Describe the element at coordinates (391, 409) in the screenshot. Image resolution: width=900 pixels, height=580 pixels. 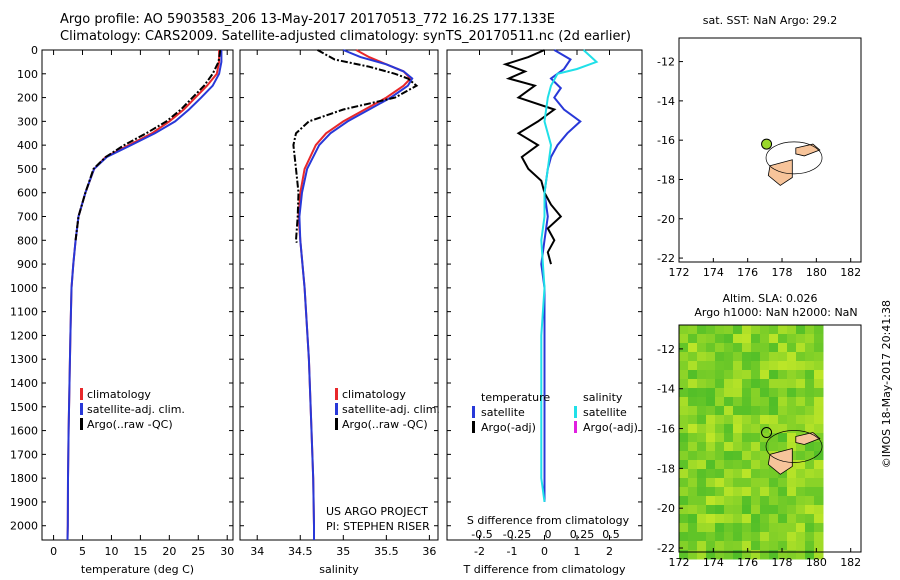
I see `salinity-legend-label: satellite-adj. clim.` at that location.